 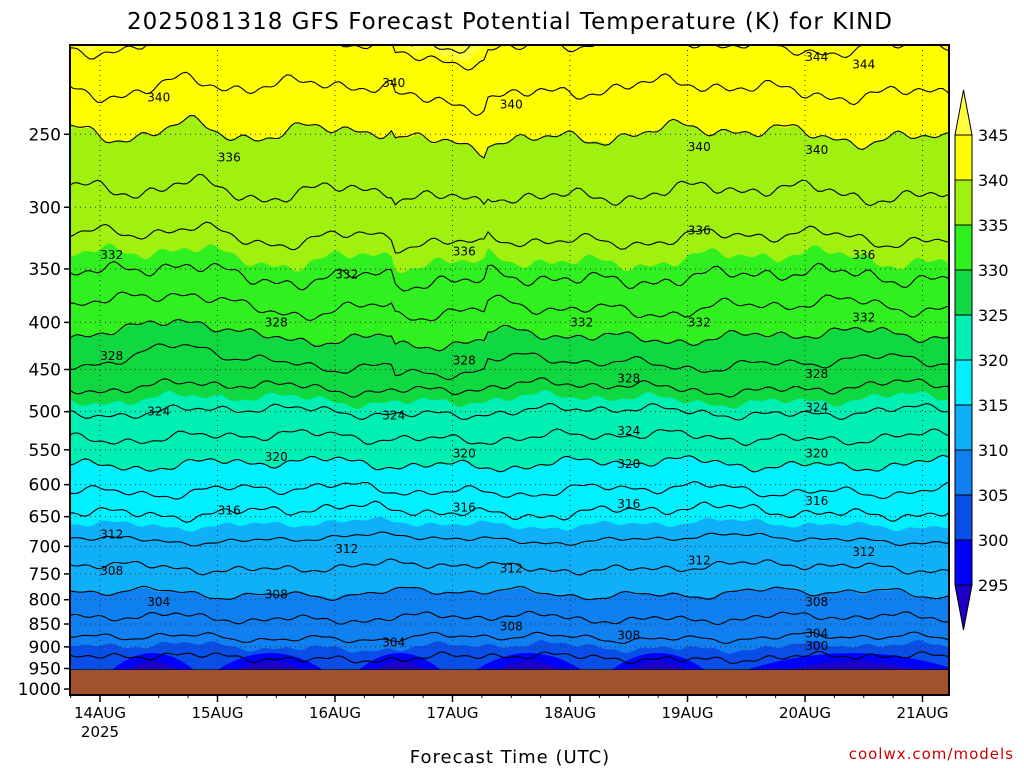 I want to click on colorbar-label: 320, so click(x=993, y=360).